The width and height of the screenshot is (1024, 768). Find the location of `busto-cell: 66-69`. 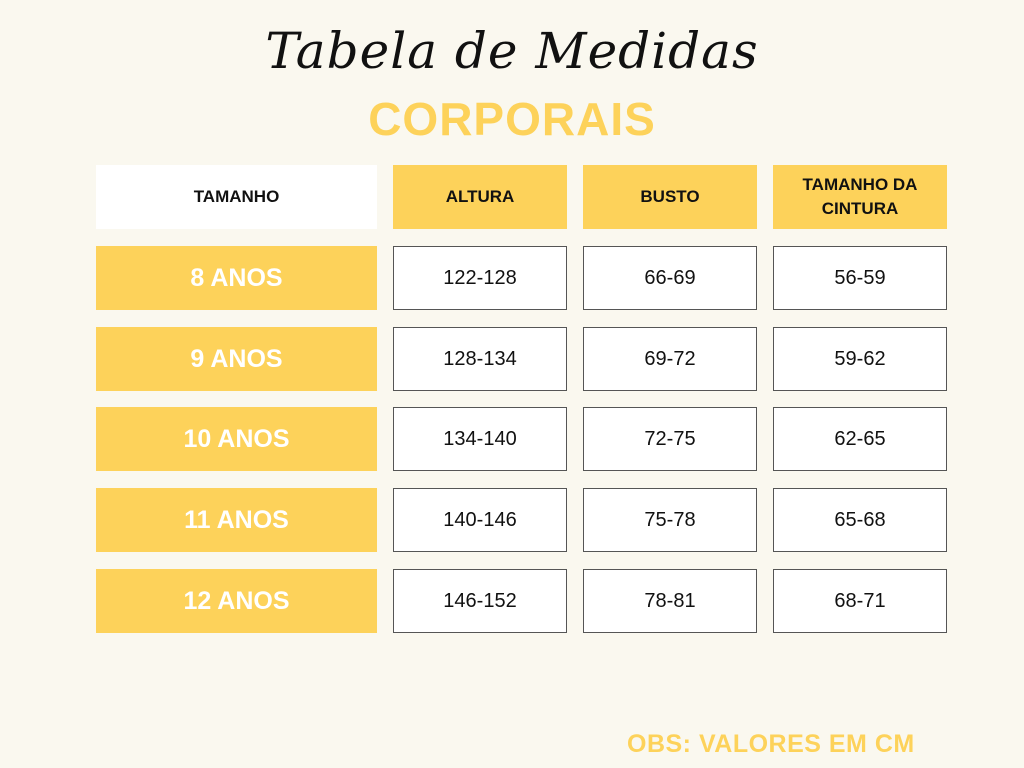

busto-cell: 66-69 is located at coordinates (670, 278).